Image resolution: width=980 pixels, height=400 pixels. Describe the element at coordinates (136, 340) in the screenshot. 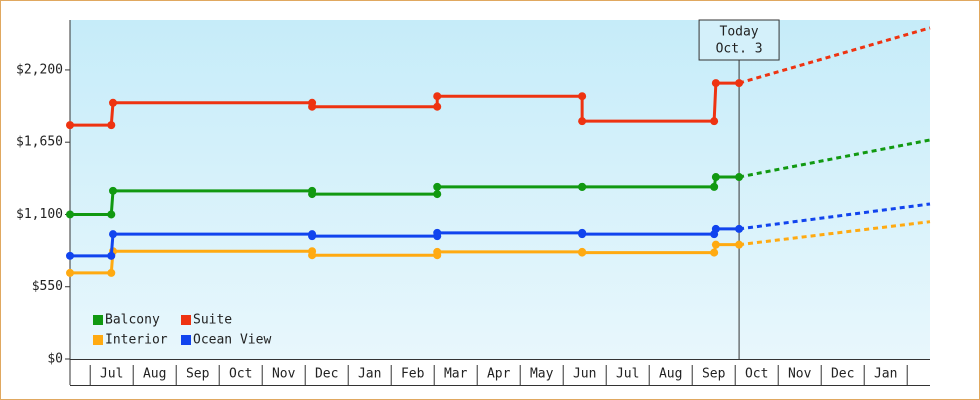

I see `legend-label: Interior` at that location.